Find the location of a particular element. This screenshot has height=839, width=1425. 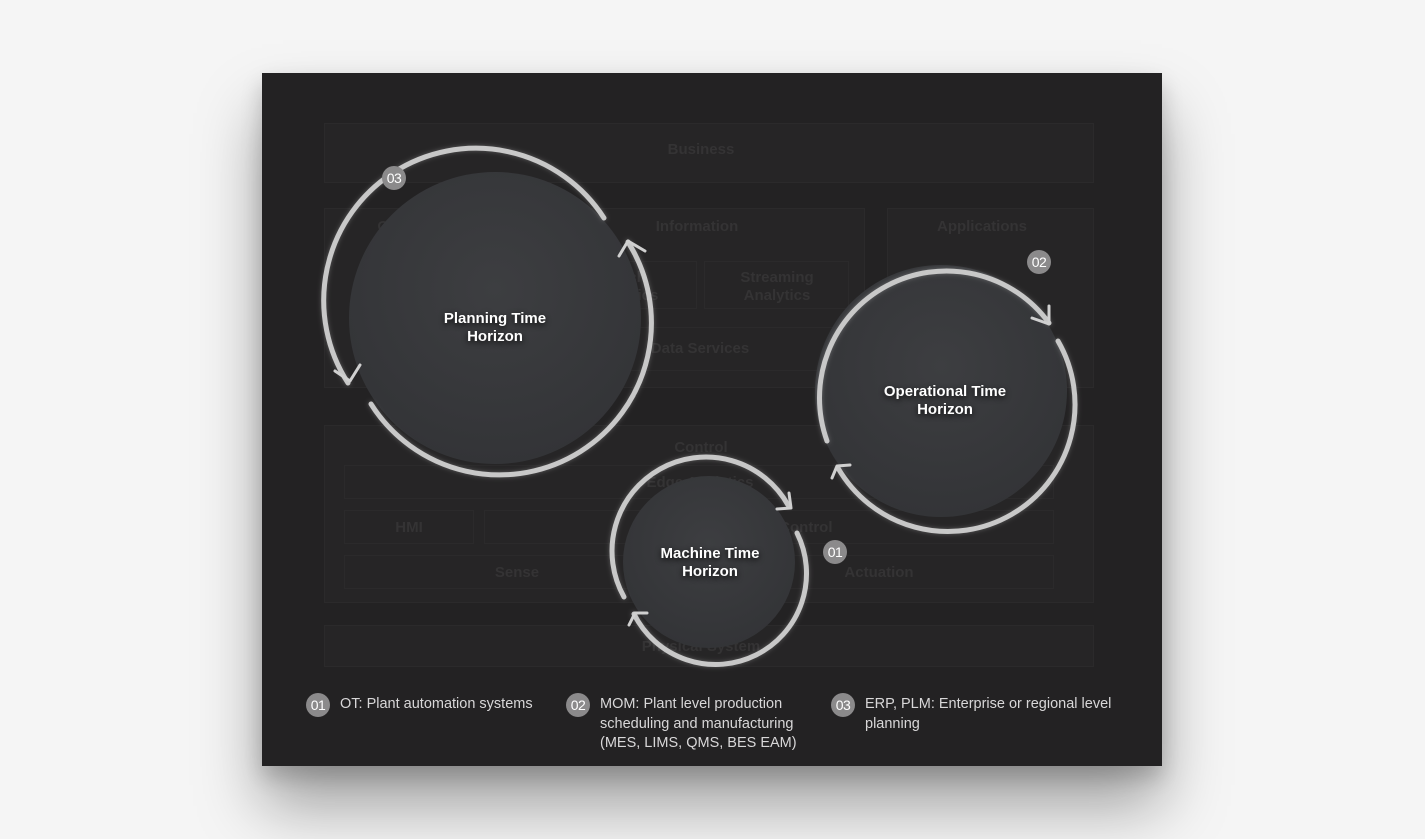

legend-text-01: OT: Plant automation systems is located at coordinates (436, 704).